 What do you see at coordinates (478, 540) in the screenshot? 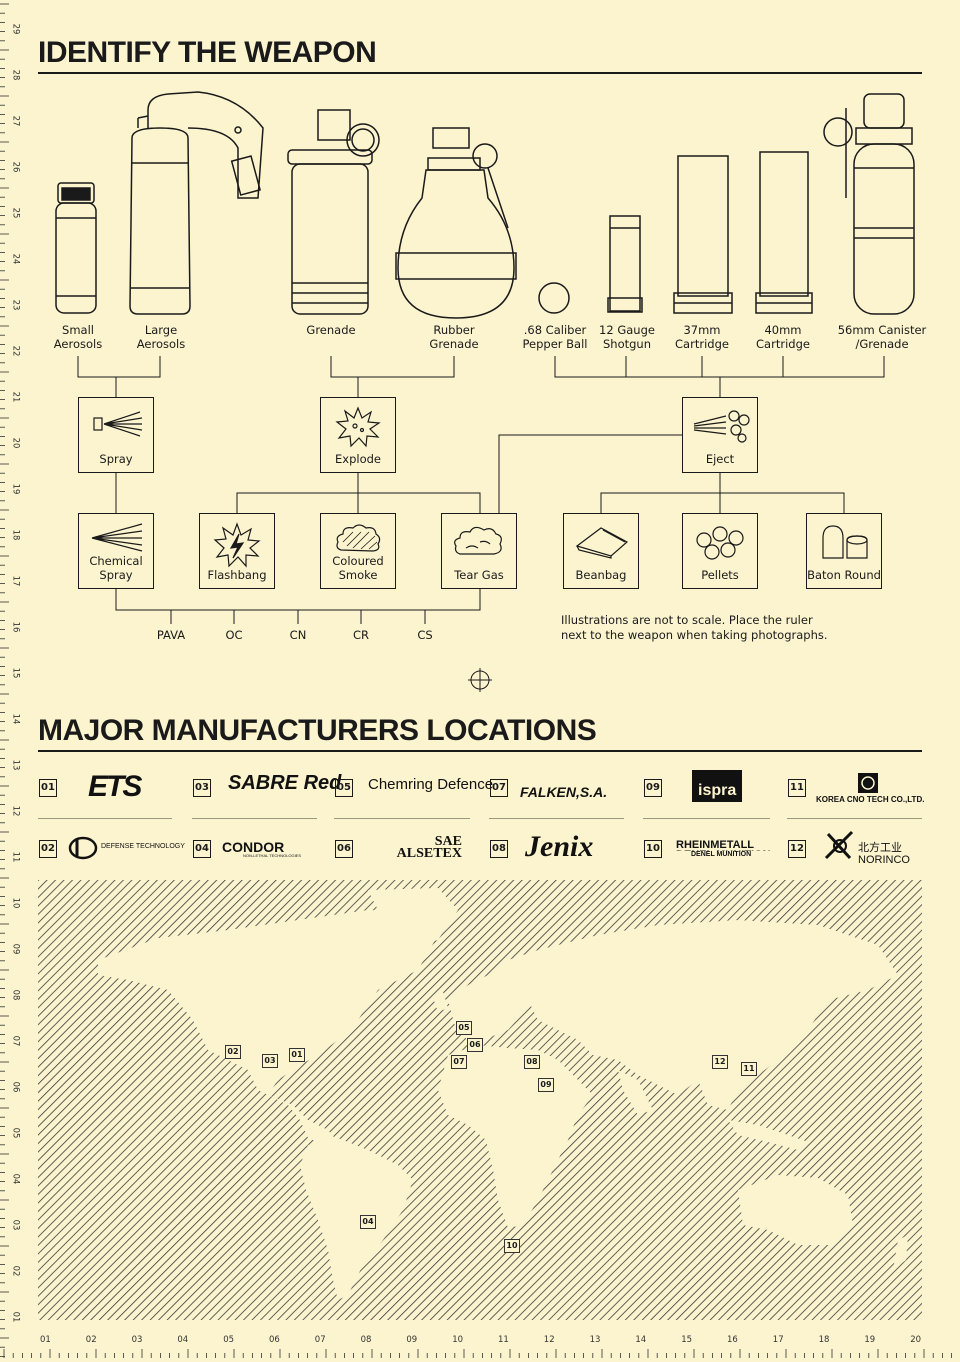
I see `tear-gas-icon` at bounding box center [478, 540].